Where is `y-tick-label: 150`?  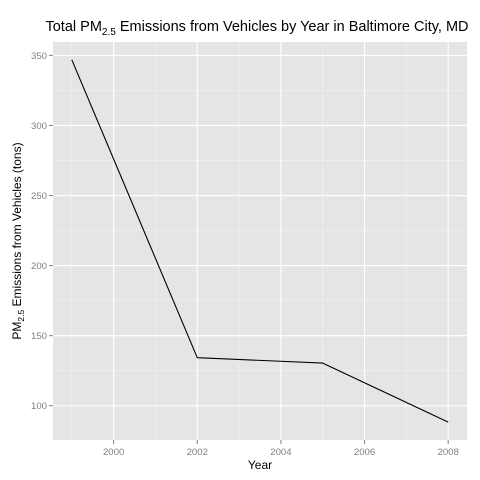 y-tick-label: 150 is located at coordinates (39, 336).